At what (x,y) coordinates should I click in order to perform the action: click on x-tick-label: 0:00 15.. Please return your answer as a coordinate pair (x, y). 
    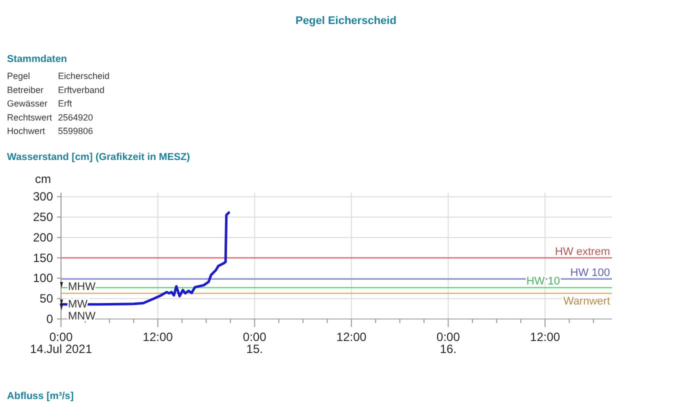
    Looking at the image, I should click on (254, 343).